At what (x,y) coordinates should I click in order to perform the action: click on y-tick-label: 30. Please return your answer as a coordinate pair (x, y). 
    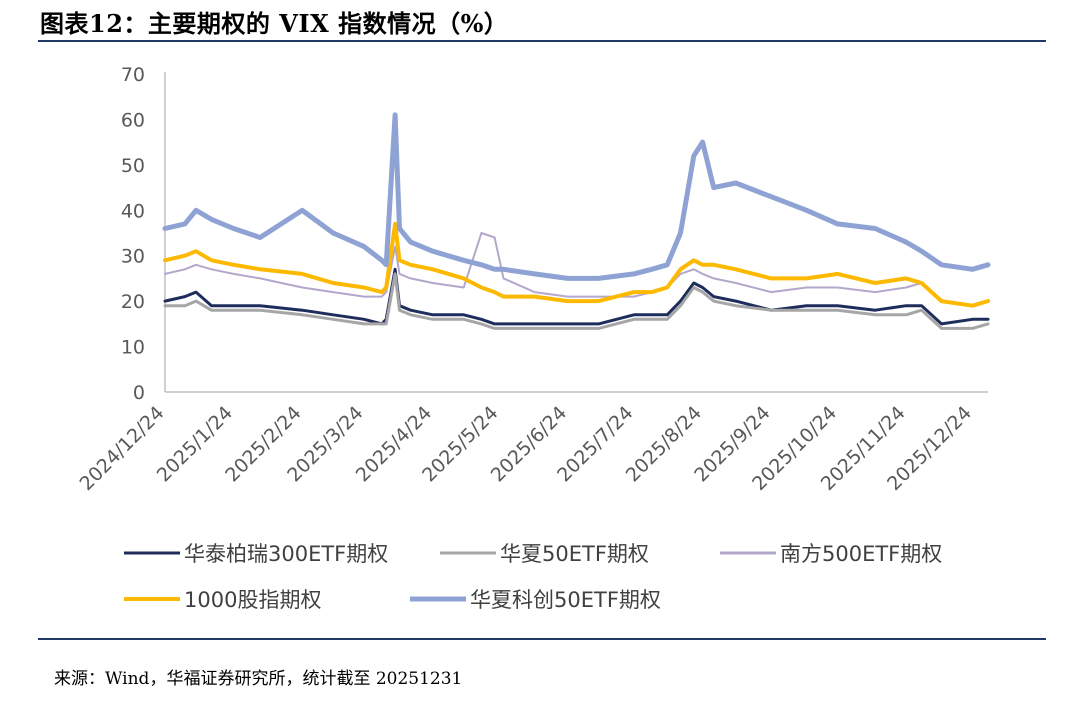
    Looking at the image, I should click on (133, 257).